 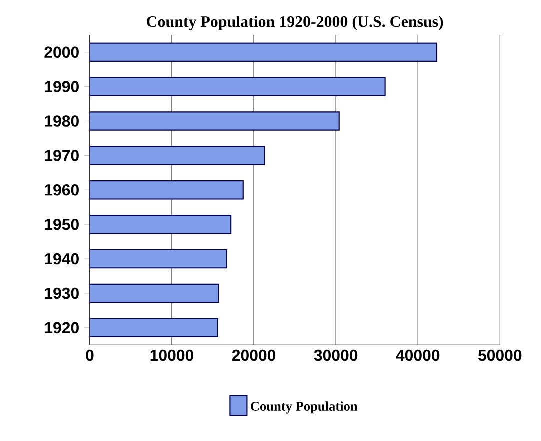 What do you see at coordinates (62, 121) in the screenshot?
I see `y-tick-label: 1980` at bounding box center [62, 121].